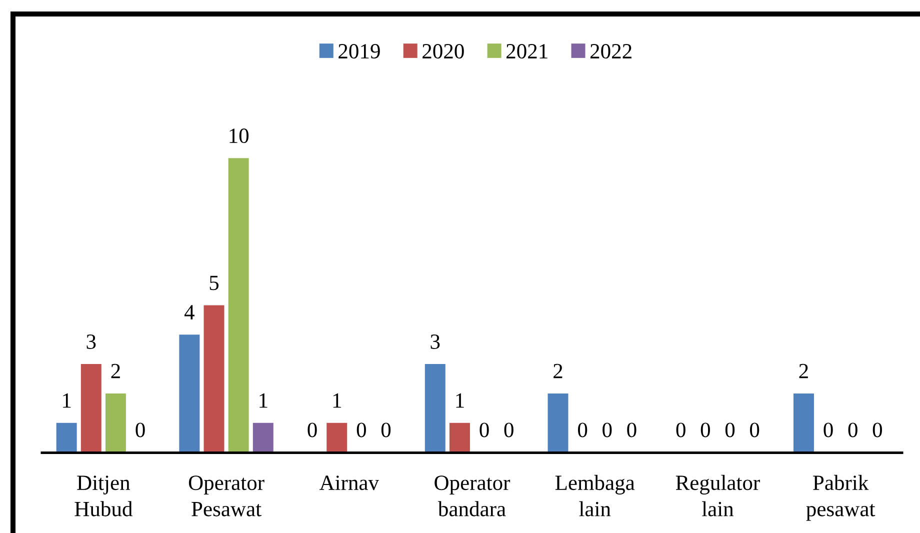  Describe the element at coordinates (359, 51) in the screenshot. I see `legend-label: 2019` at that location.